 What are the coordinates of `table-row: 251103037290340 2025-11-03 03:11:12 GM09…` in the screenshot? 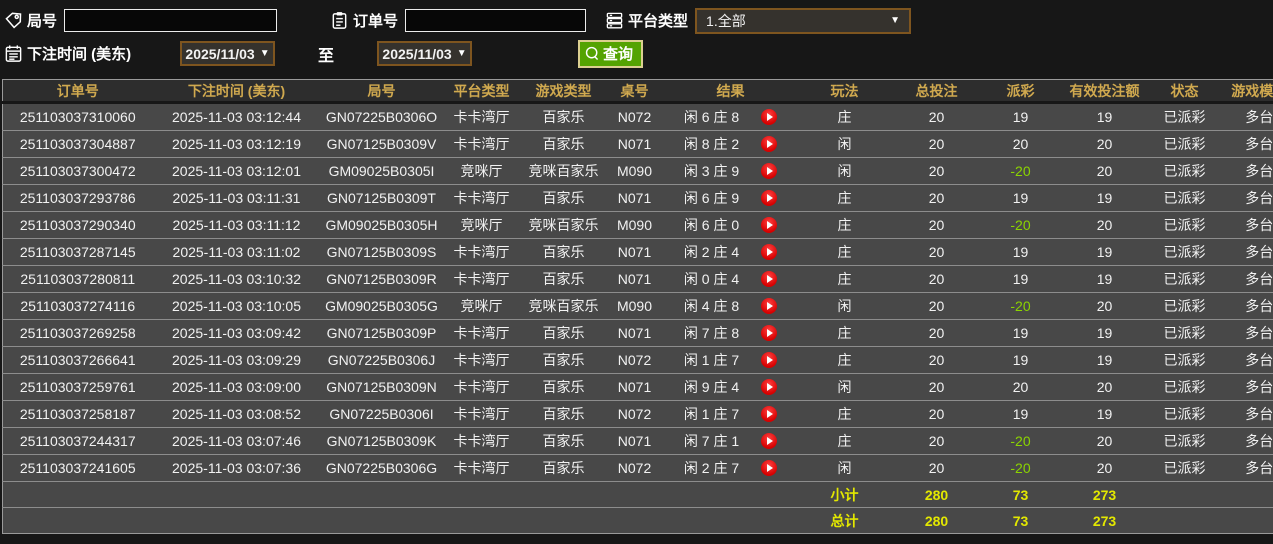 It's located at (637, 225).